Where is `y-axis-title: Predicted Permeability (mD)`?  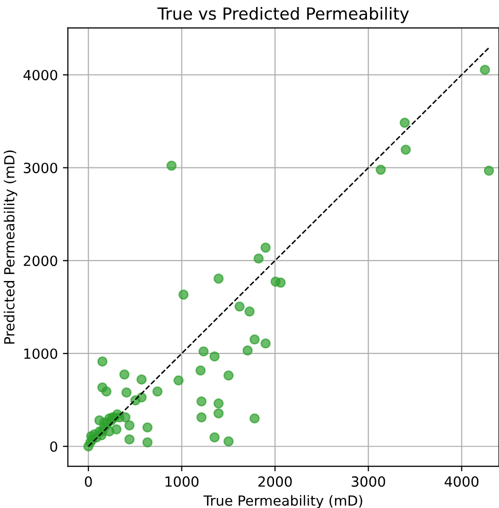
y-axis-title: Predicted Permeability (mD) is located at coordinates (11, 247).